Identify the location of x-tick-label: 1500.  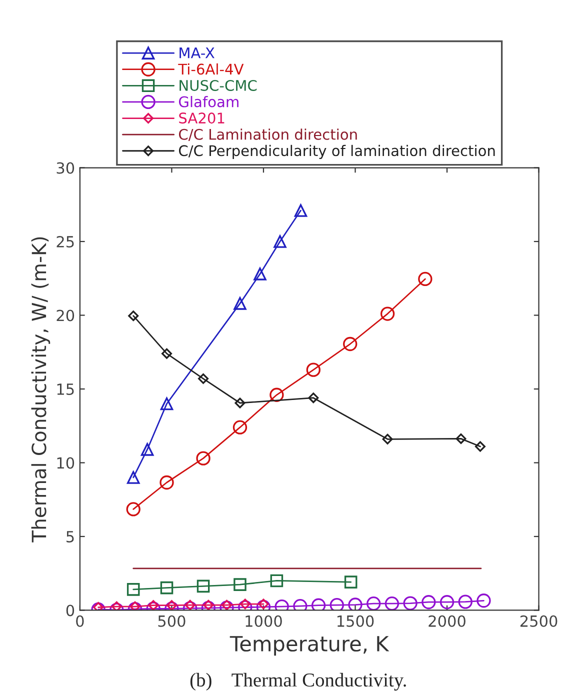
(355, 621).